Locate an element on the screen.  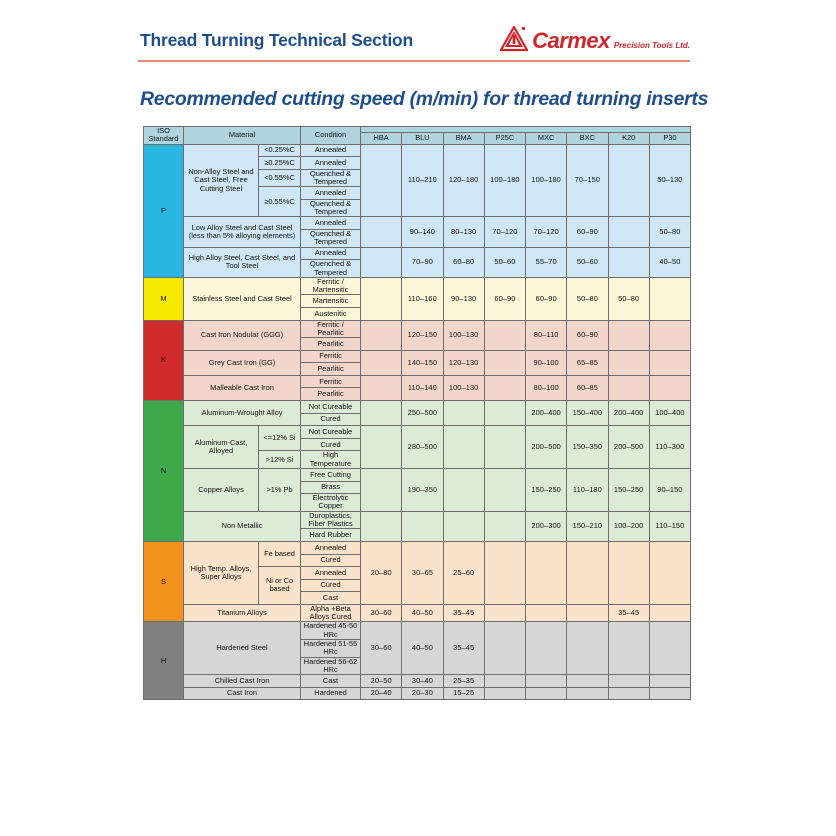
speed-value-mxc: 90–100 is located at coordinates (546, 362).